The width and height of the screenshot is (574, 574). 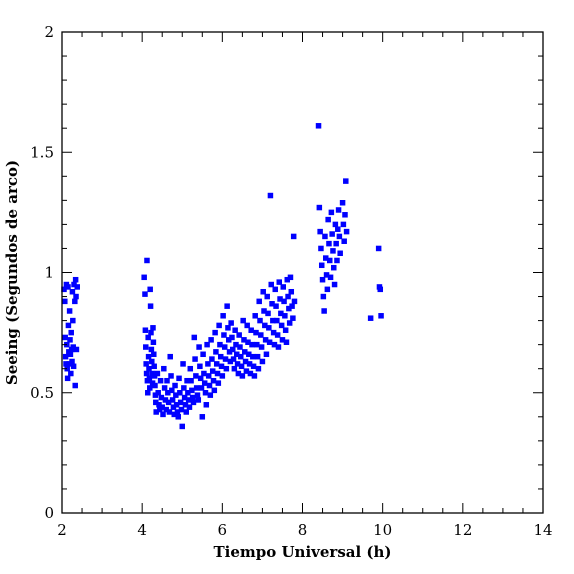 I want to click on x-tick-label: 6, so click(x=223, y=530).